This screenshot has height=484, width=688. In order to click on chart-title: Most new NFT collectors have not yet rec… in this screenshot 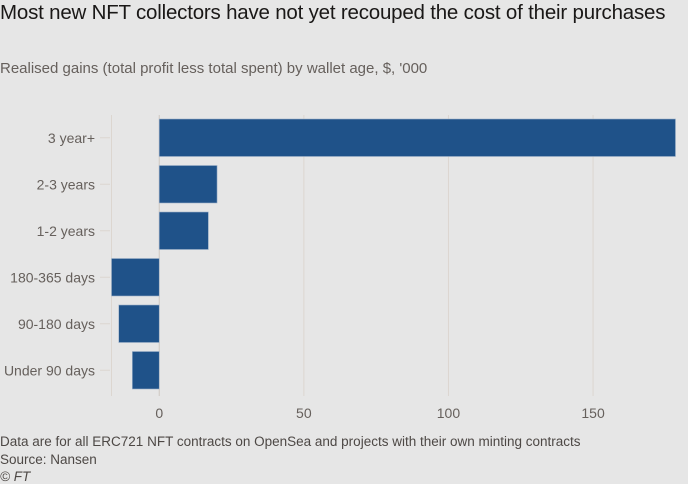, I will do `click(333, 12)`.